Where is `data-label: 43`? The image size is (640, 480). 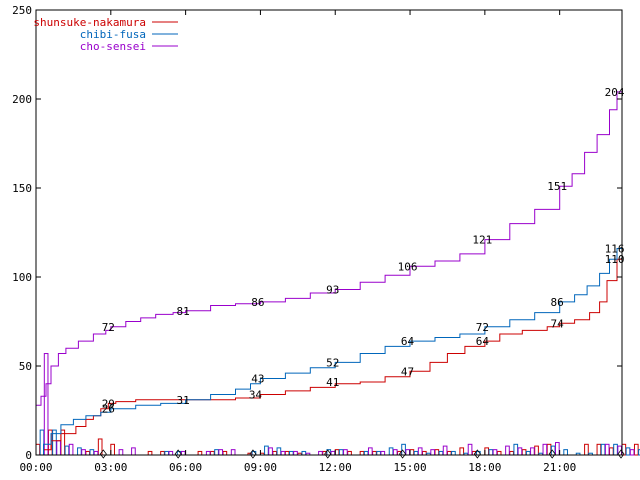
data-label: 43 is located at coordinates (257, 378).